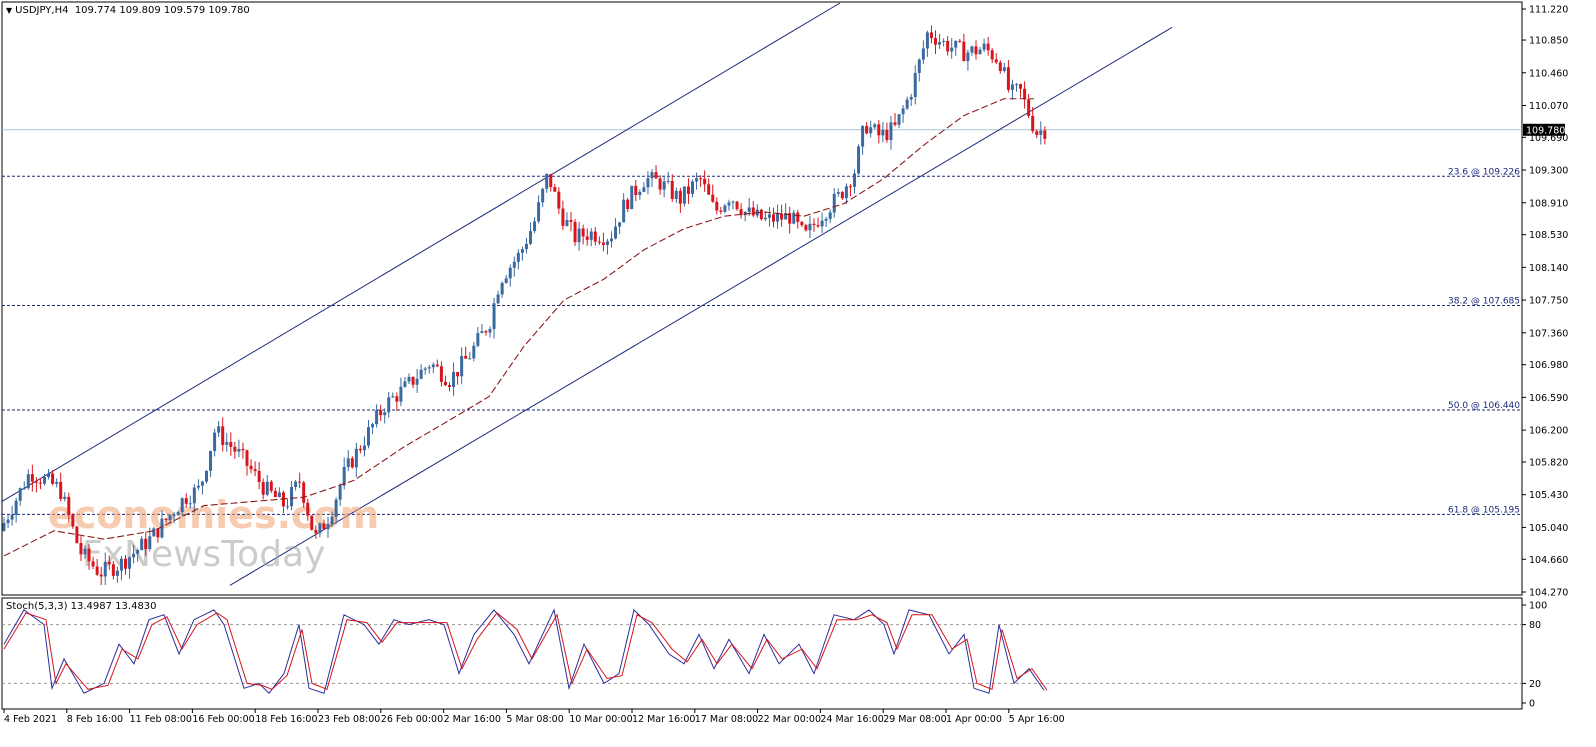  I want to click on ohlc-values: 109.774 109.809 109.579 109.780, so click(162, 10).